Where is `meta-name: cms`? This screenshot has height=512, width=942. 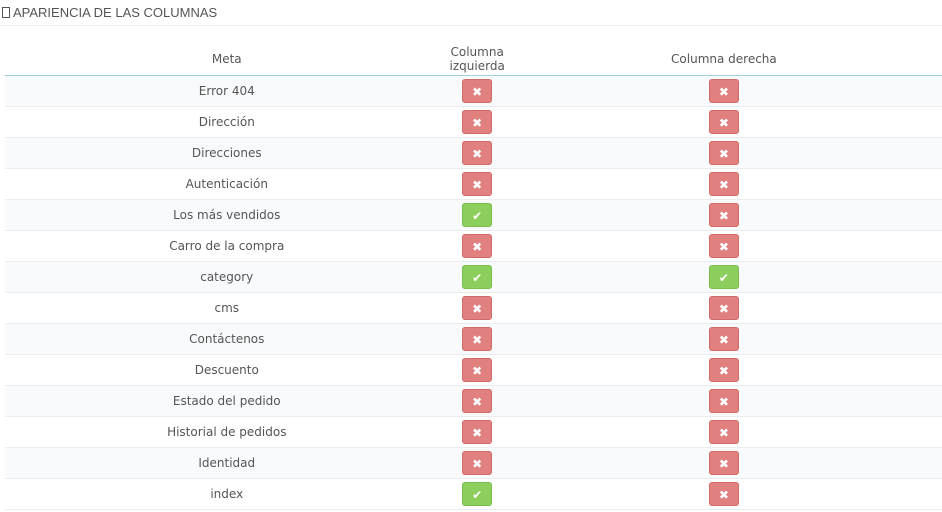
meta-name: cms is located at coordinates (227, 308).